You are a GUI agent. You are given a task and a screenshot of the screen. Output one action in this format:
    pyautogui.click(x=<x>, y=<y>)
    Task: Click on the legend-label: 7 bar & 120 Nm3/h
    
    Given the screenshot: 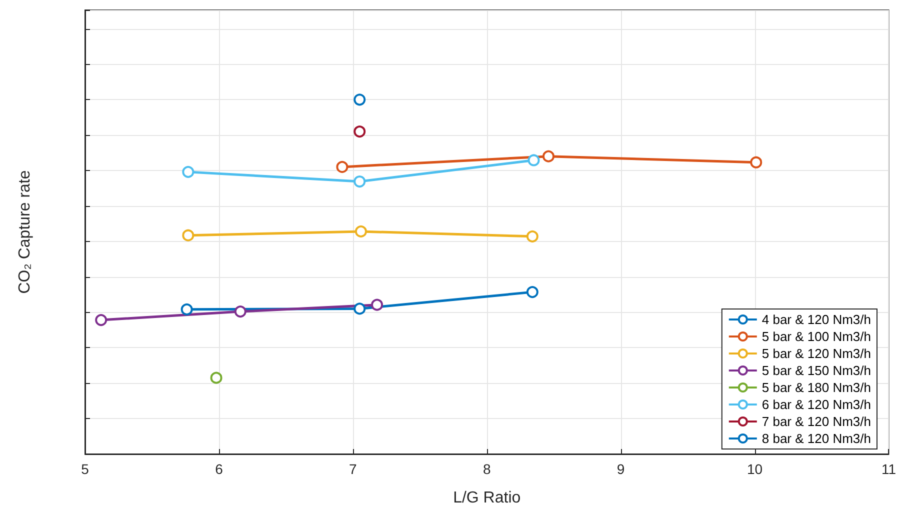 What is the action you would take?
    pyautogui.click(x=817, y=421)
    